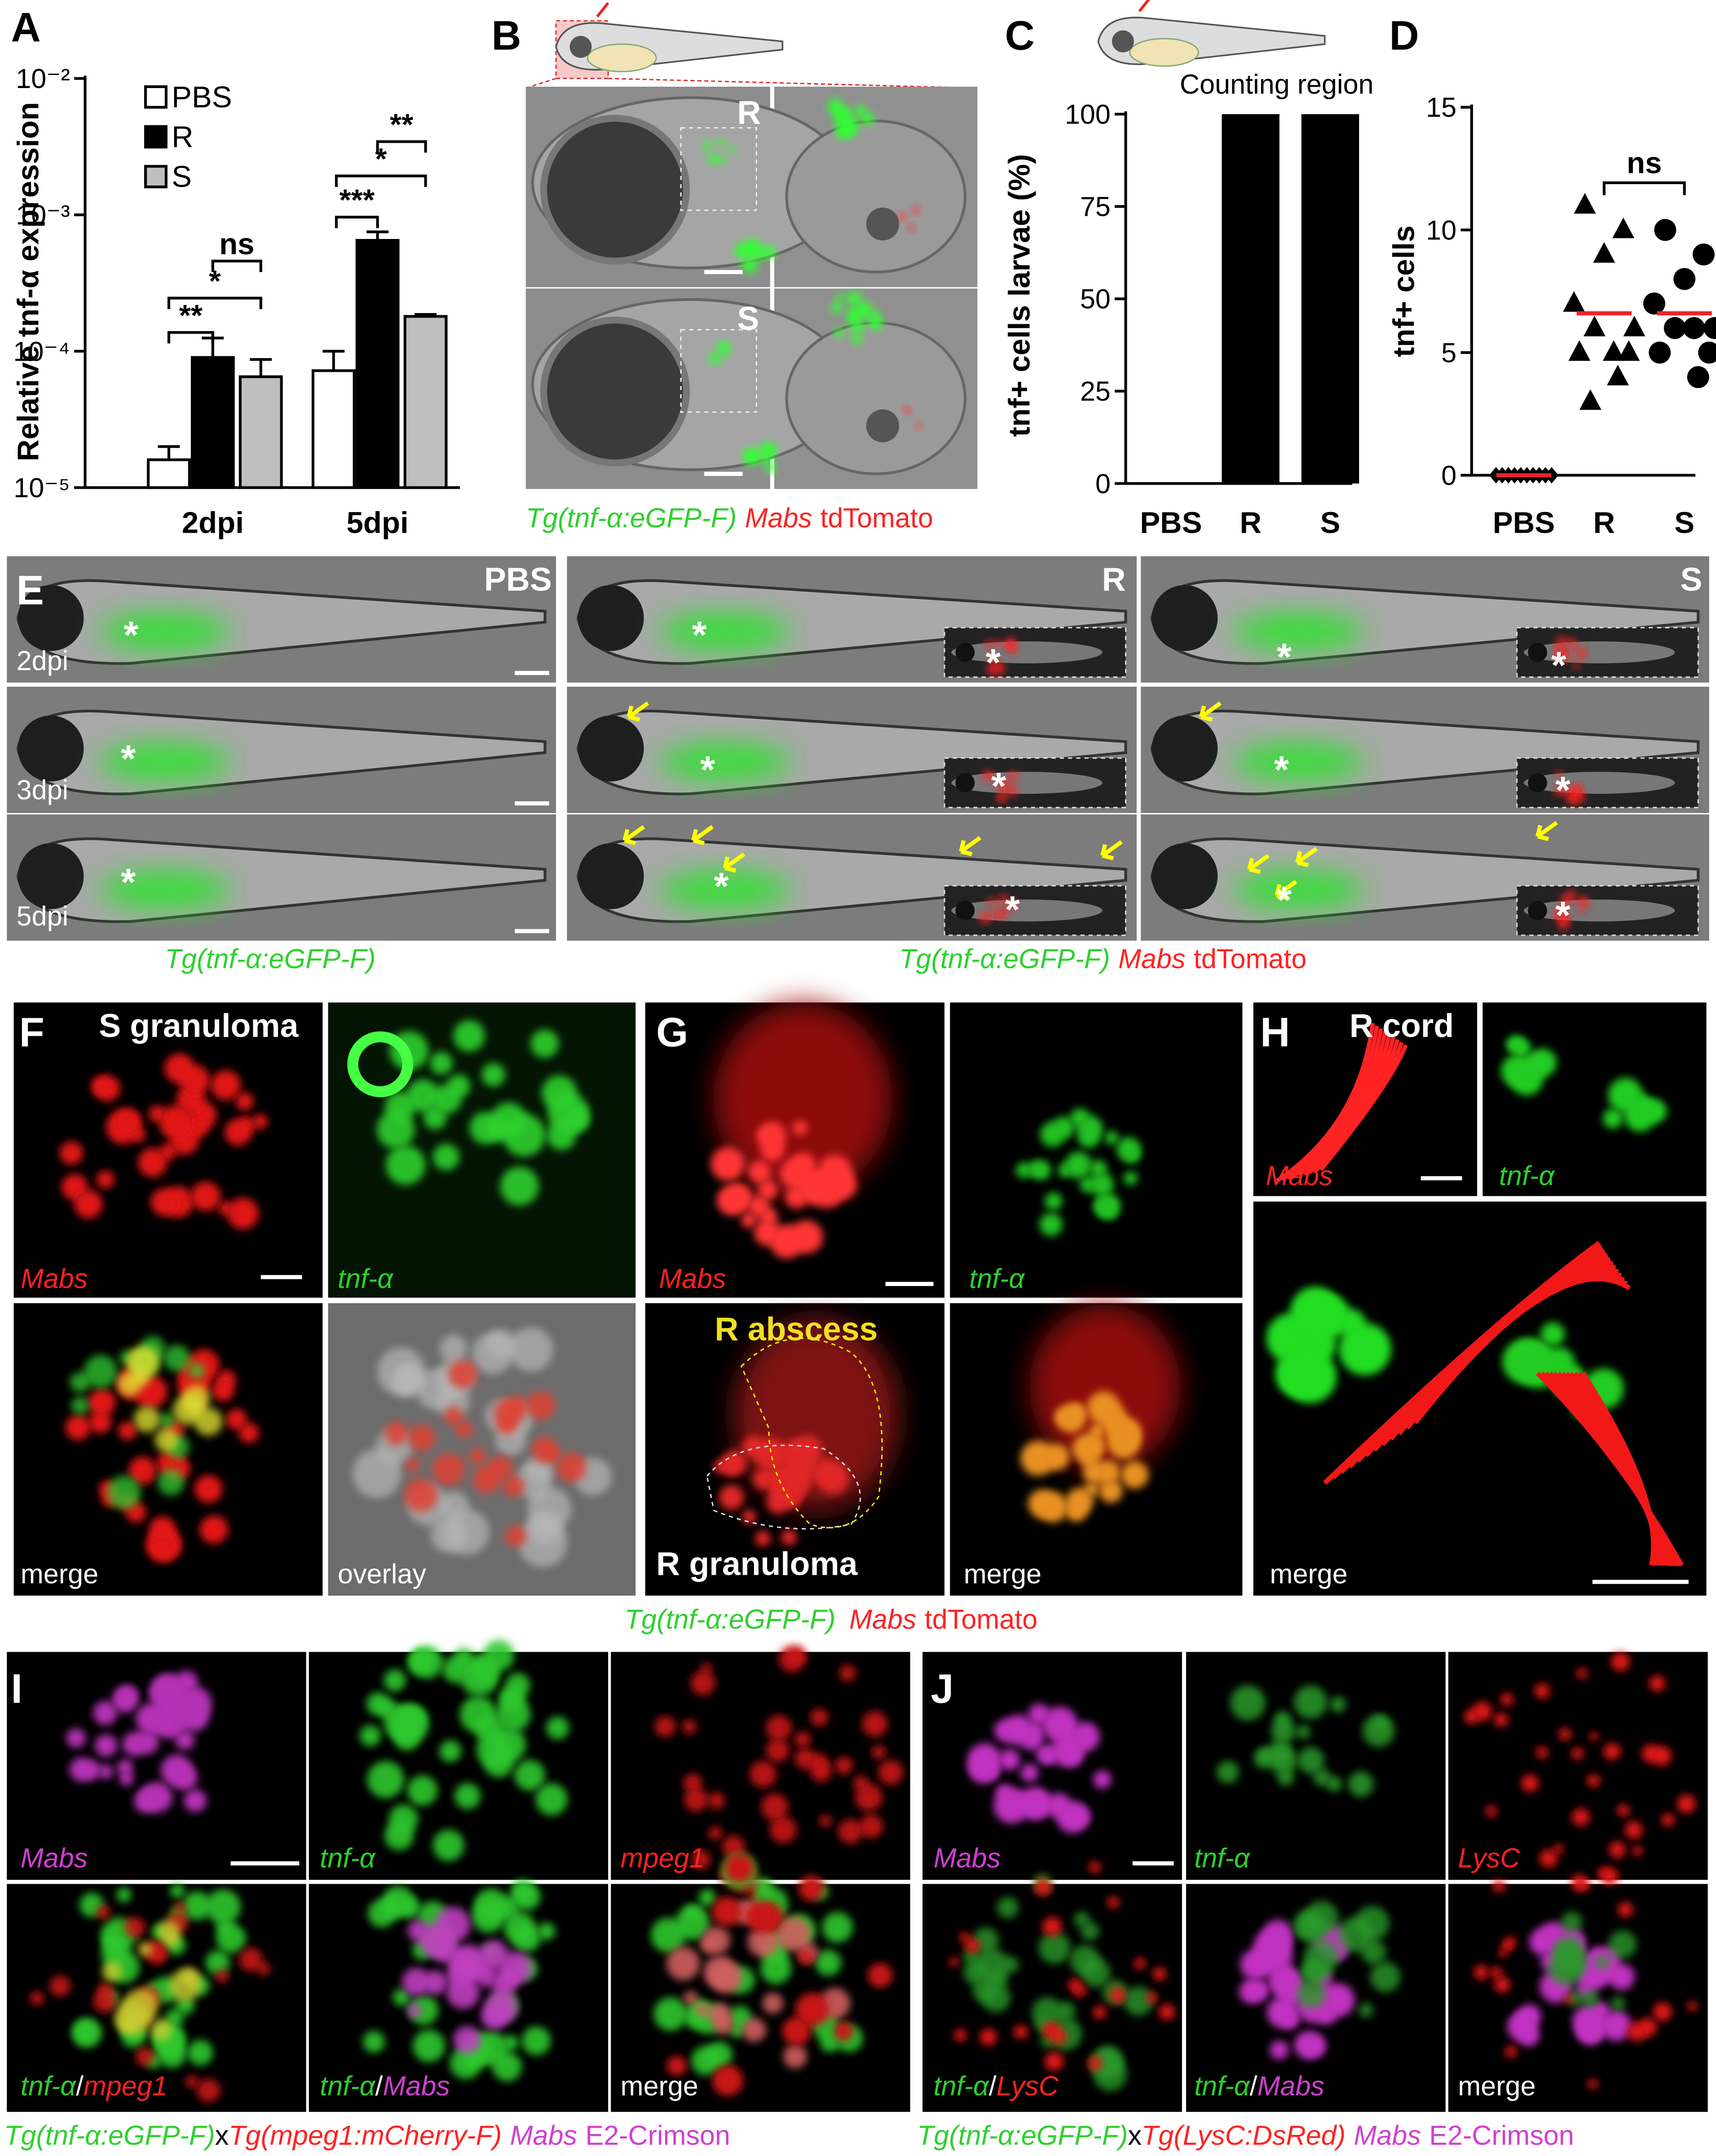  Describe the element at coordinates (43, 790) in the screenshot. I see `row-label: 3dpi` at that location.